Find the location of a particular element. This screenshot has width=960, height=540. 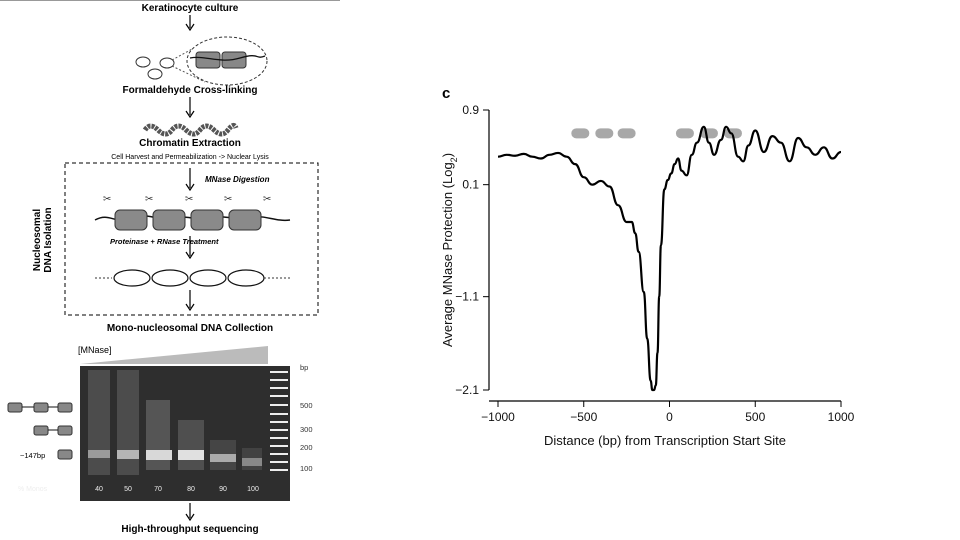

box-label-line1: Nucleosomal is located at coordinates (37, 240).